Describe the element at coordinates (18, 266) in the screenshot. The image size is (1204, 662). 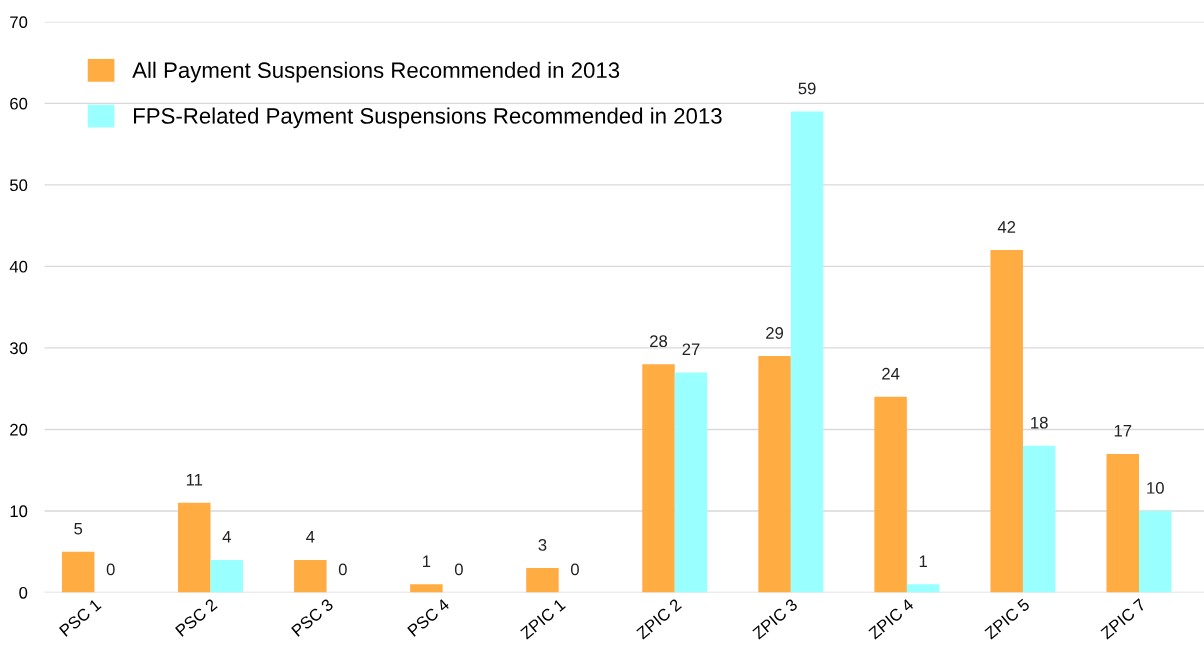
I see `y-tick-label: 40` at that location.